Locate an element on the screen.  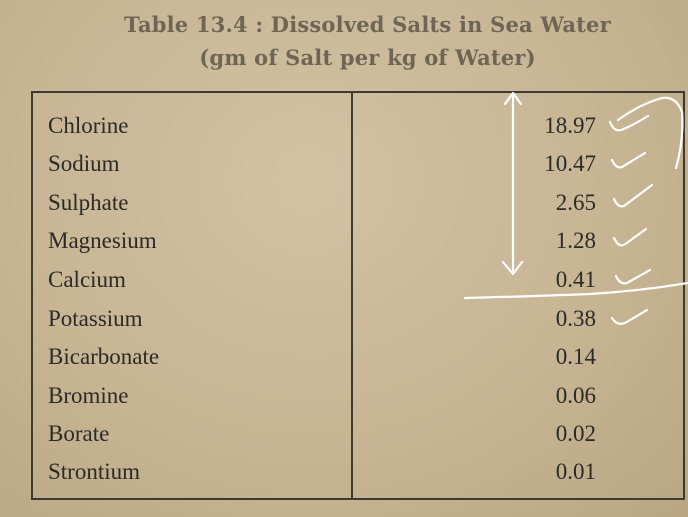
salt-name: Potassium is located at coordinates (95, 318).